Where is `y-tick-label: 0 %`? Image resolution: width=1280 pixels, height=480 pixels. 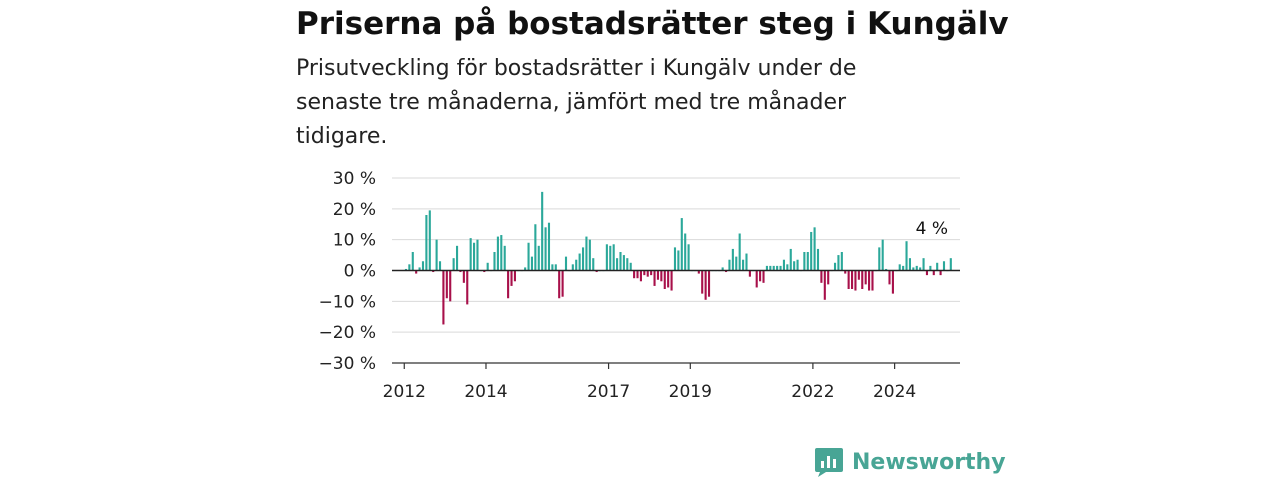 y-tick-label: 0 % is located at coordinates (360, 272).